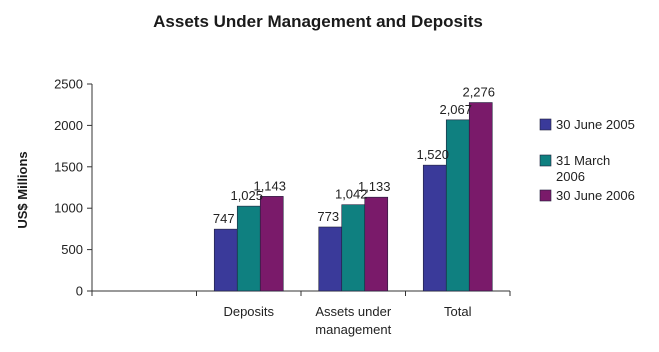  Describe the element at coordinates (330, 259) in the screenshot. I see `bar-assets-under-management-30-june-2005` at that location.